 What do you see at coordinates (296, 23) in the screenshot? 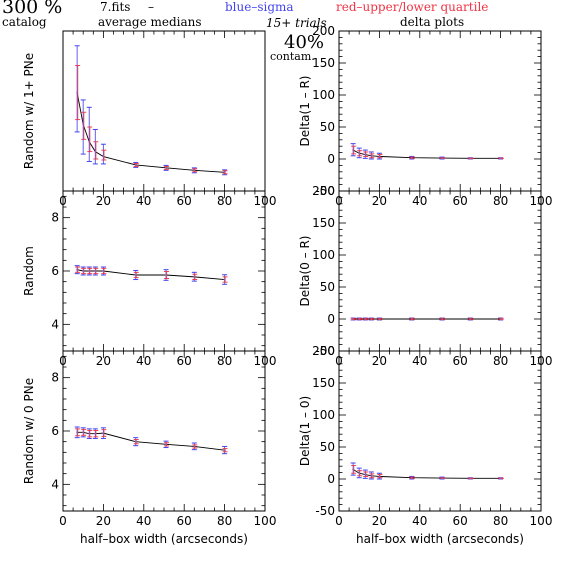
I see `trials-label: 15+ trials` at bounding box center [296, 23].